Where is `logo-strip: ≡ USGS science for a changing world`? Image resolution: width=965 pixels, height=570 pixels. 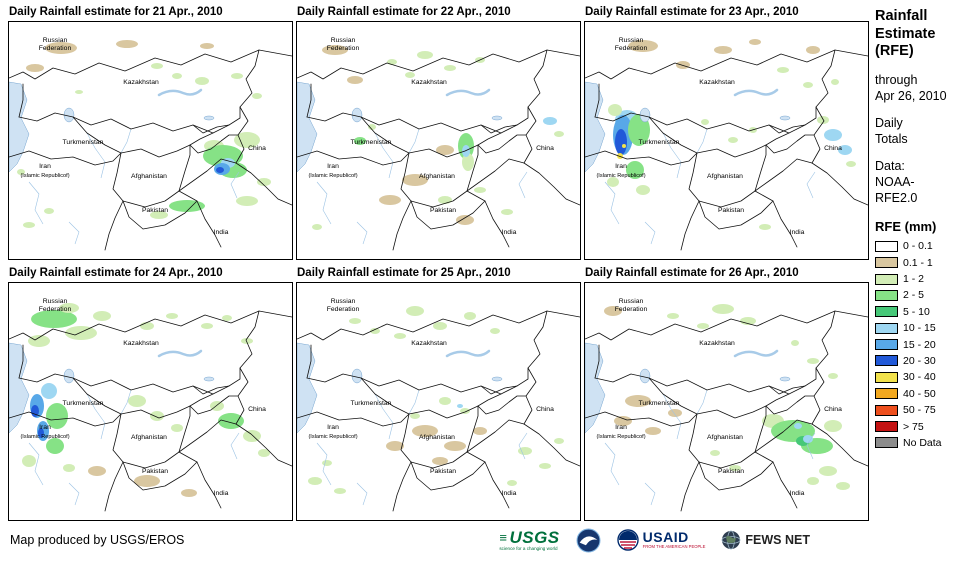 logo-strip: ≡ USGS science for a changing world is located at coordinates (654, 540).